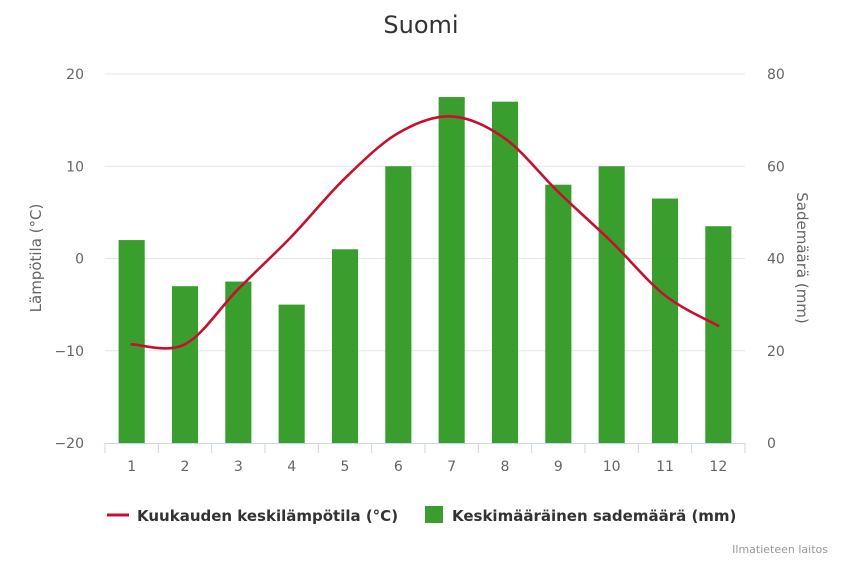 This screenshot has height=561, width=842. What do you see at coordinates (36, 258) in the screenshot?
I see `left-axis-title: Lämpötila (°C)` at bounding box center [36, 258].